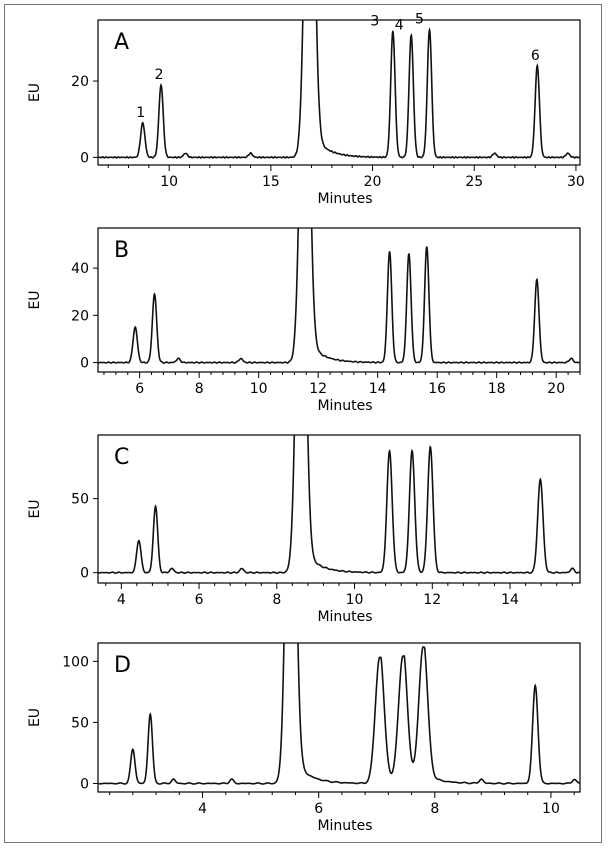 The width and height of the screenshot is (608, 849). Describe the element at coordinates (121, 42) in the screenshot. I see `panel-letter: A` at that location.